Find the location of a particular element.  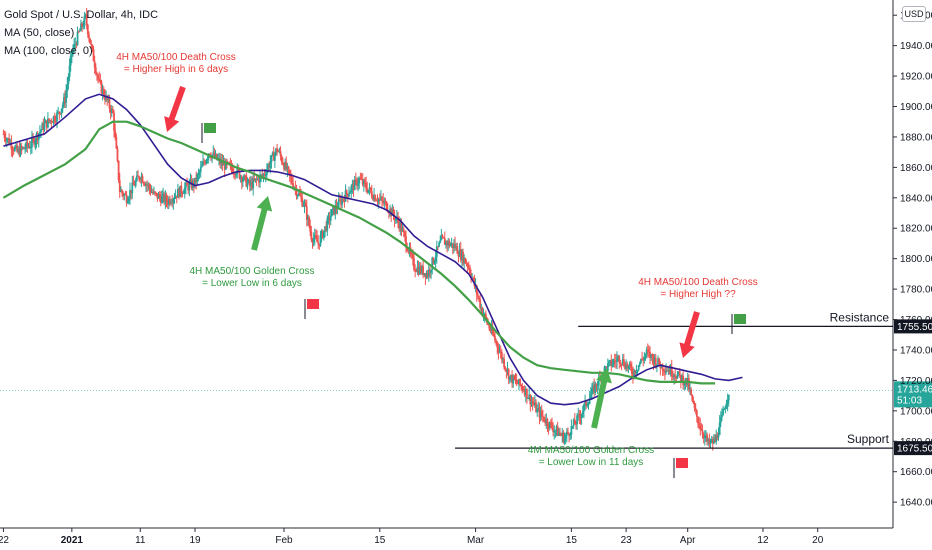

support-price-label: 1675.50 is located at coordinates (914, 449).